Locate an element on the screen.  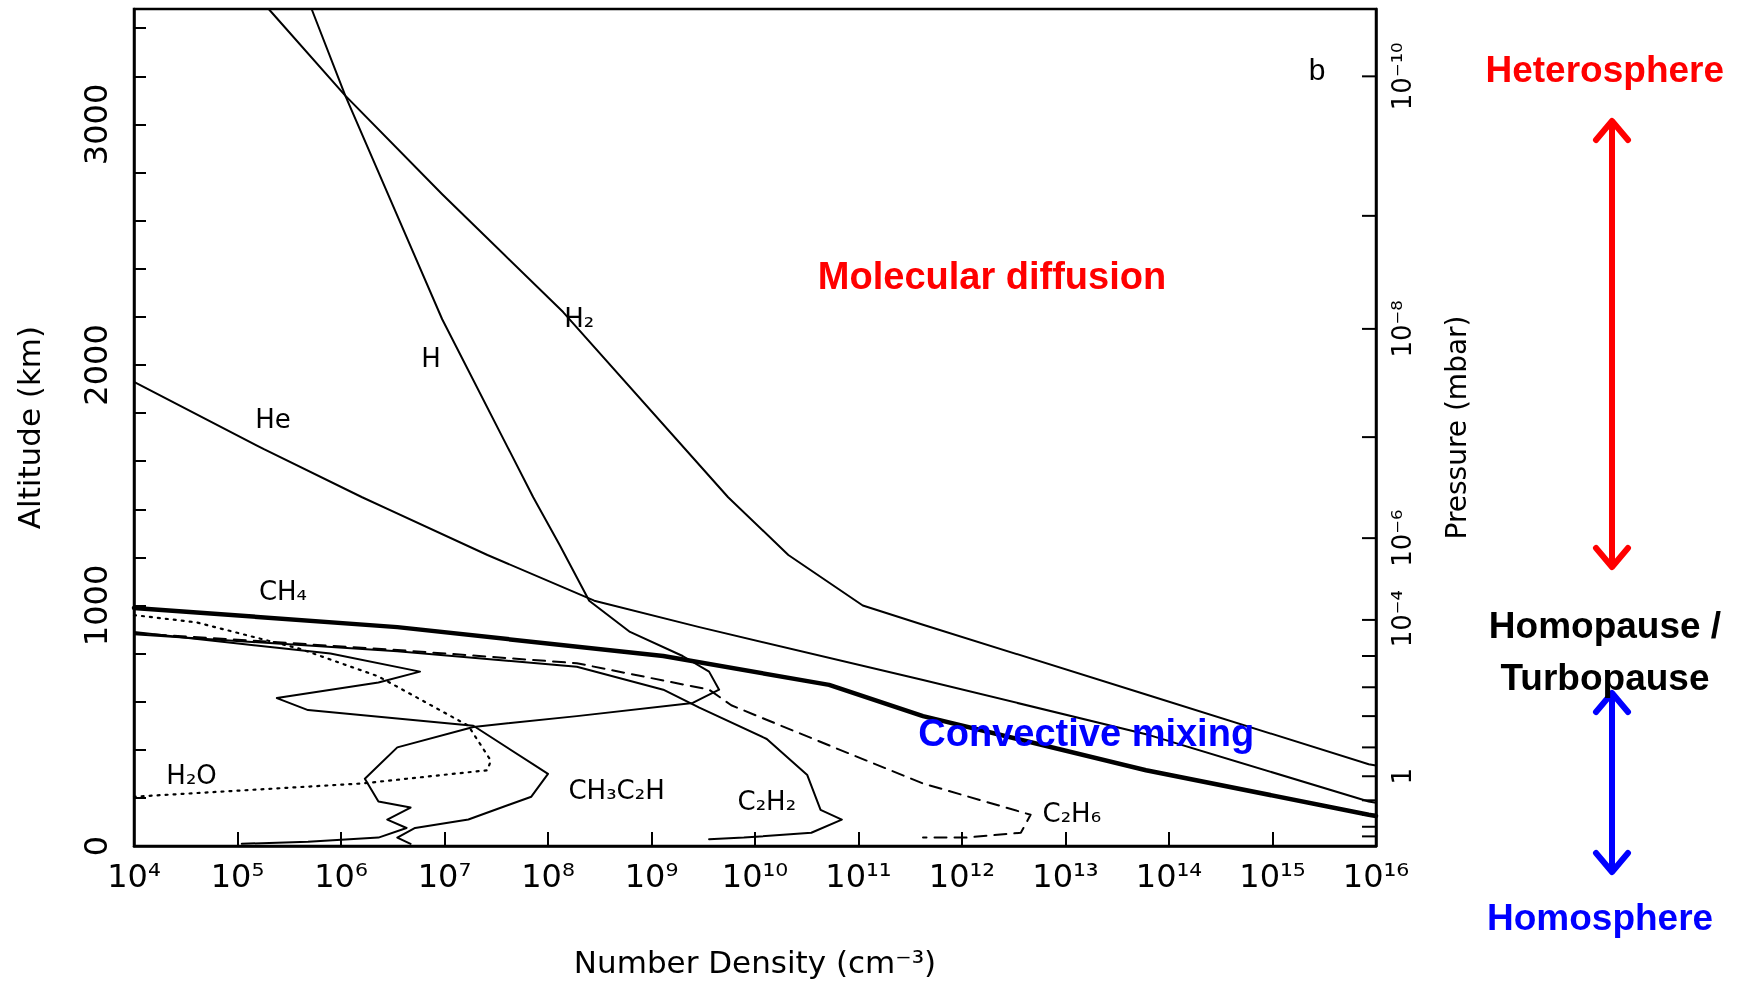
x-tick-label: 10¹⁰ is located at coordinates (755, 876).